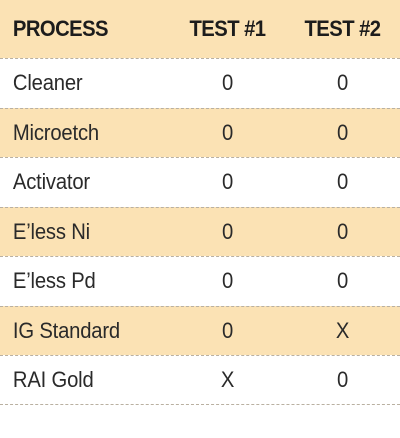 The width and height of the screenshot is (400, 438). Describe the element at coordinates (342, 330) in the screenshot. I see `test-2-cell: X` at that location.